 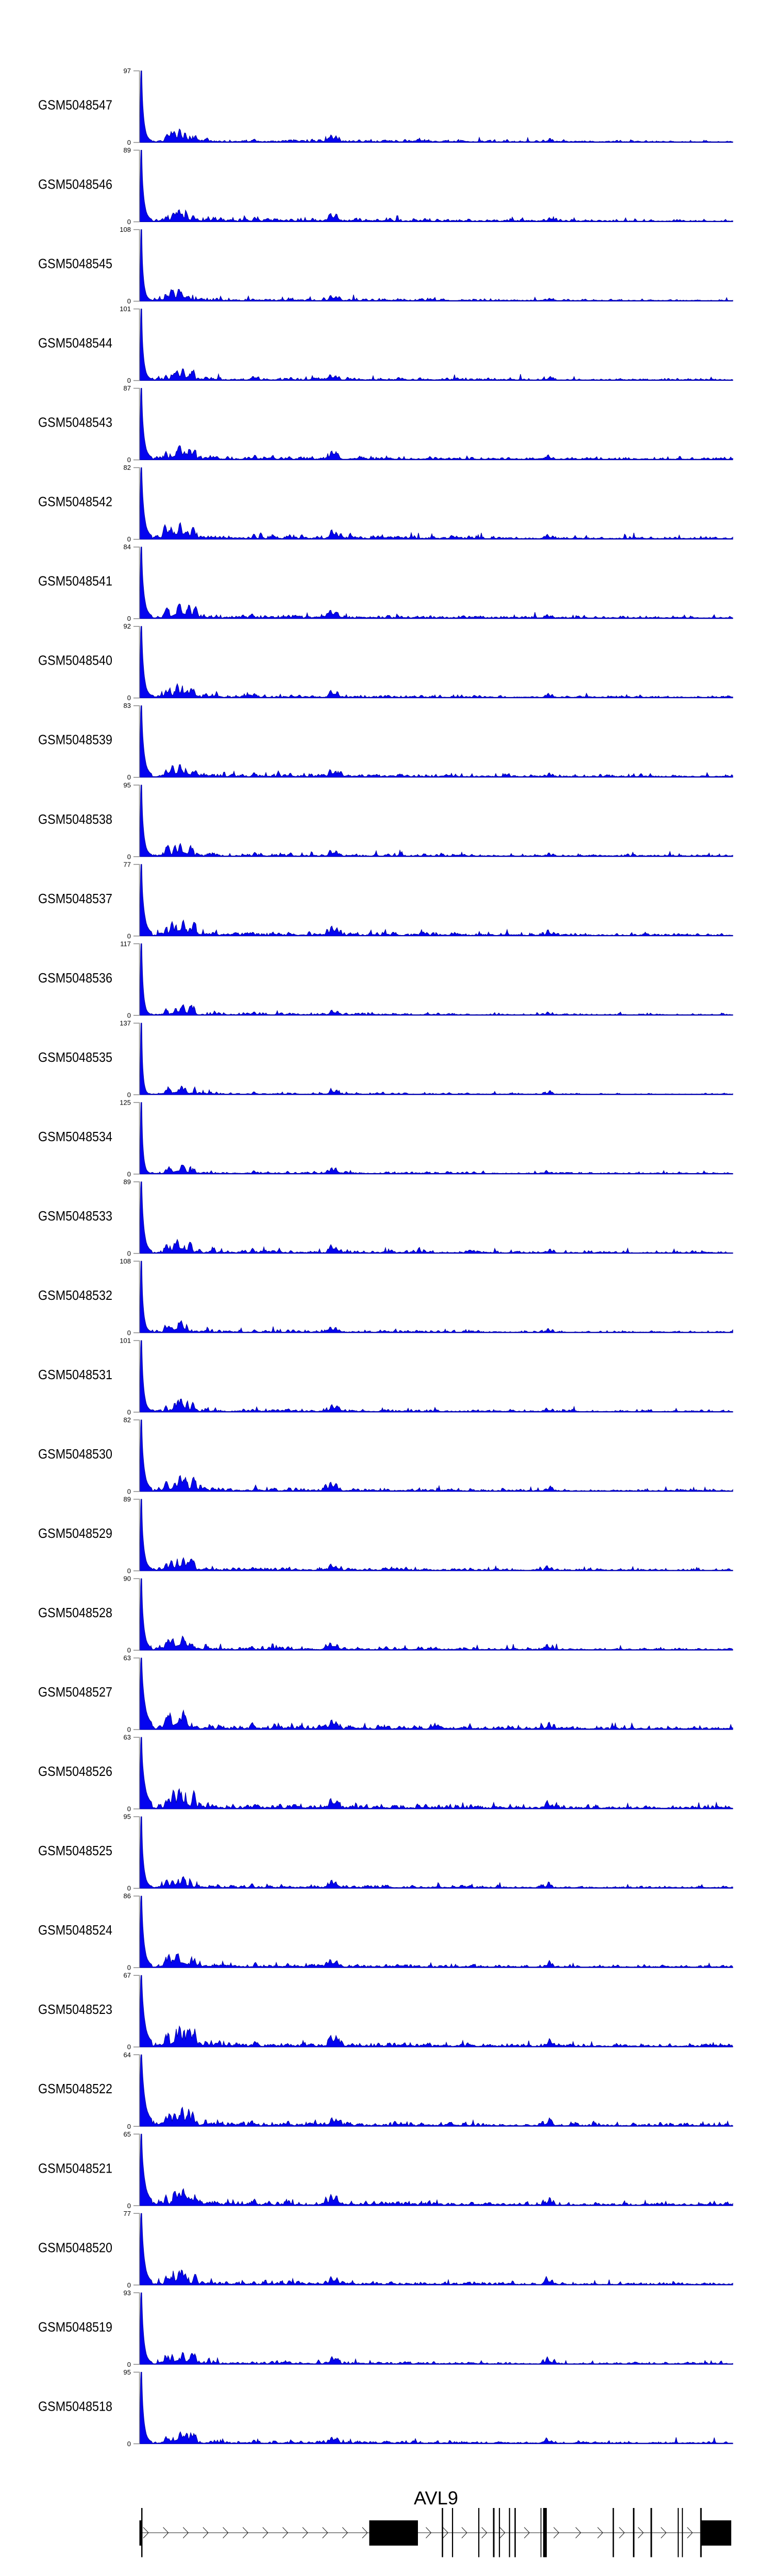 What do you see at coordinates (75, 1612) in the screenshot?
I see `svg-text: GSM5048528` at bounding box center [75, 1612].